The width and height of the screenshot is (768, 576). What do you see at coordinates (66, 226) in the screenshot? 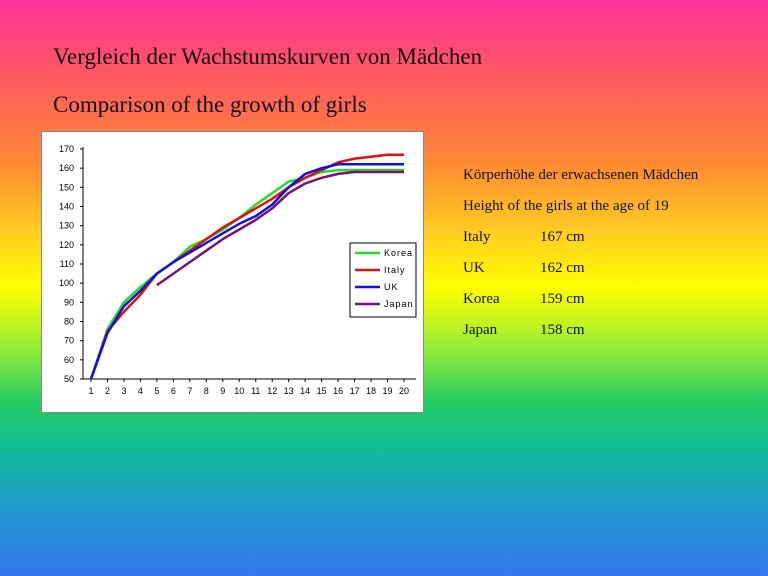
I see `y-tick-label: 130` at bounding box center [66, 226].